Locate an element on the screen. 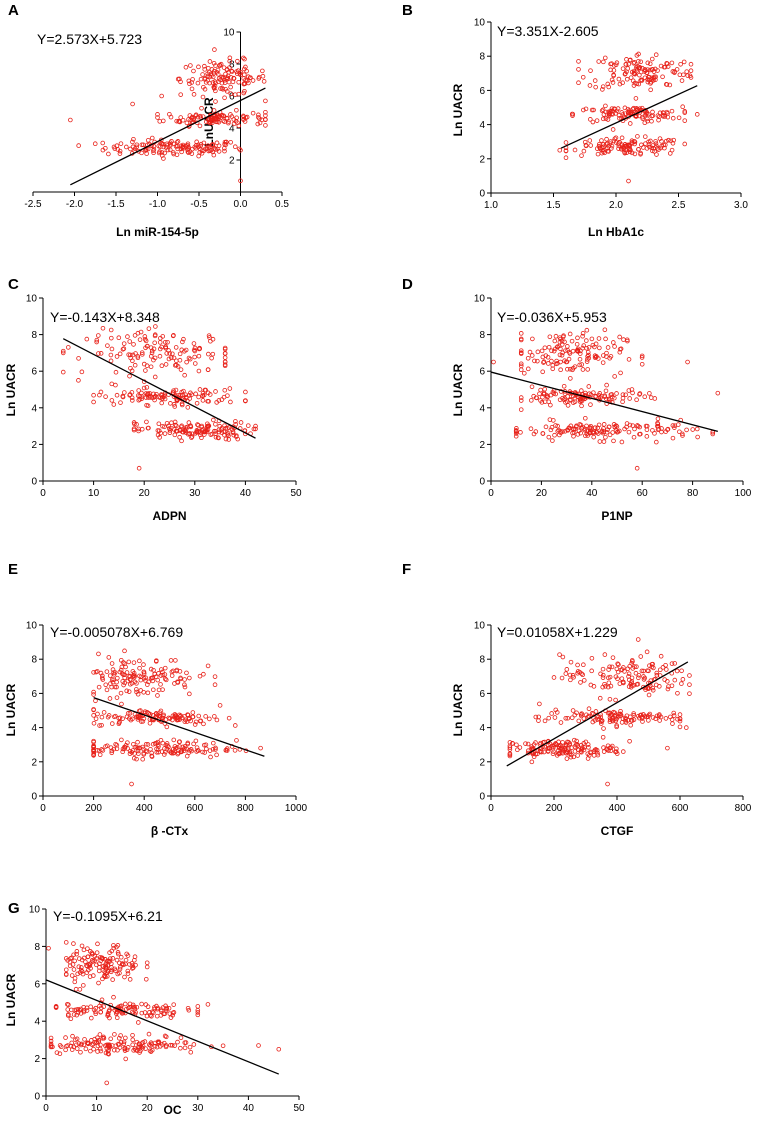 This screenshot has height=1121, width=757. scatter-points is located at coordinates (164, 1013).